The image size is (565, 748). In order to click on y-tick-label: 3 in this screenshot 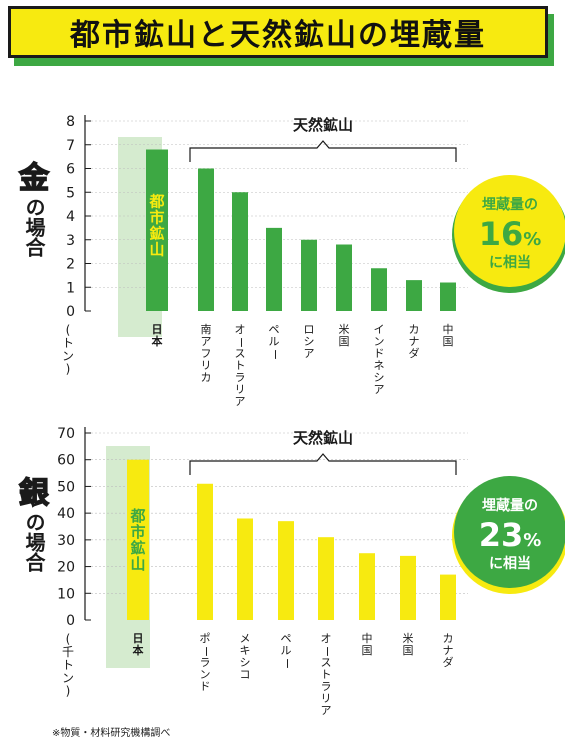, I will do `click(70, 241)`.